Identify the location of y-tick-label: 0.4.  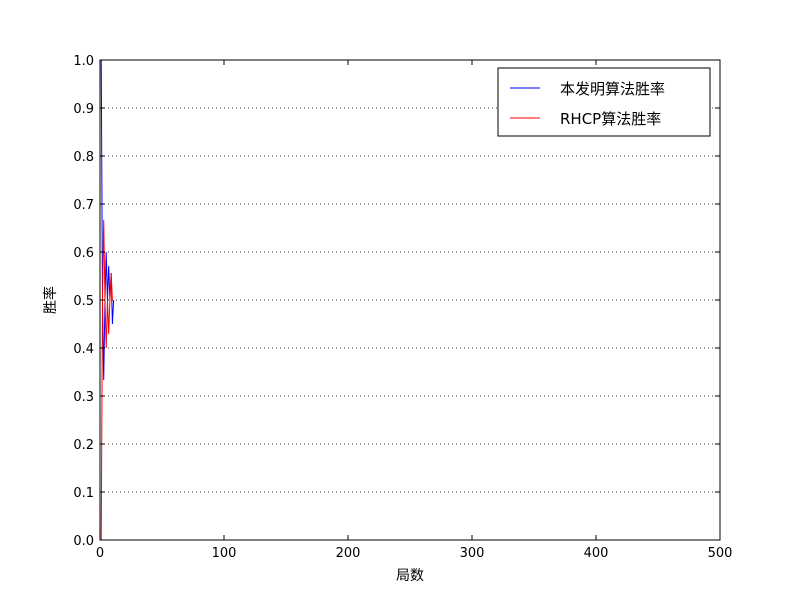
(83, 349).